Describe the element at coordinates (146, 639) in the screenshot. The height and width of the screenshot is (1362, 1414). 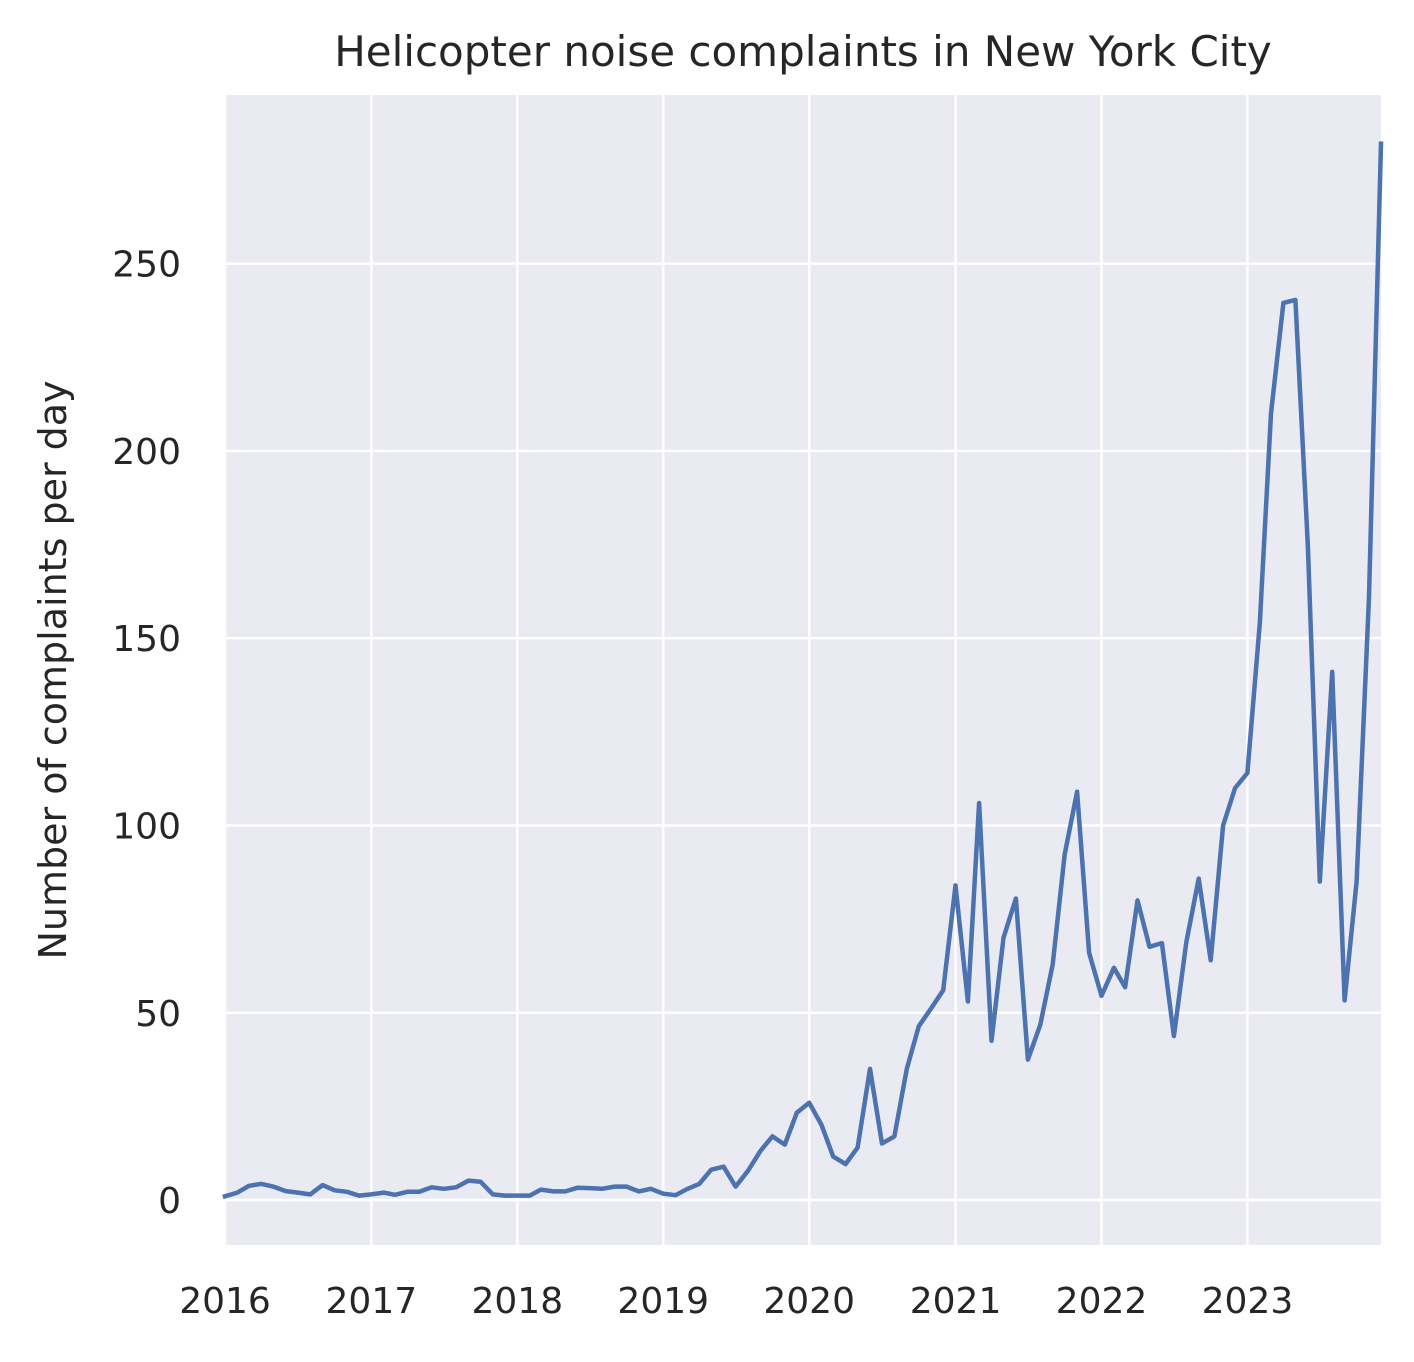
I see `y-tick-label: 150` at that location.